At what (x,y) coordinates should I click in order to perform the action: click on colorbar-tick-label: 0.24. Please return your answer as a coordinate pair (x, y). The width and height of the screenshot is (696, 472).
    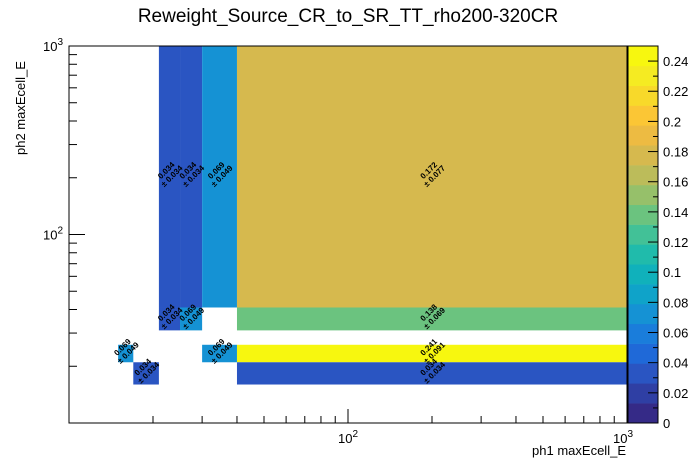
    Looking at the image, I should click on (675, 61).